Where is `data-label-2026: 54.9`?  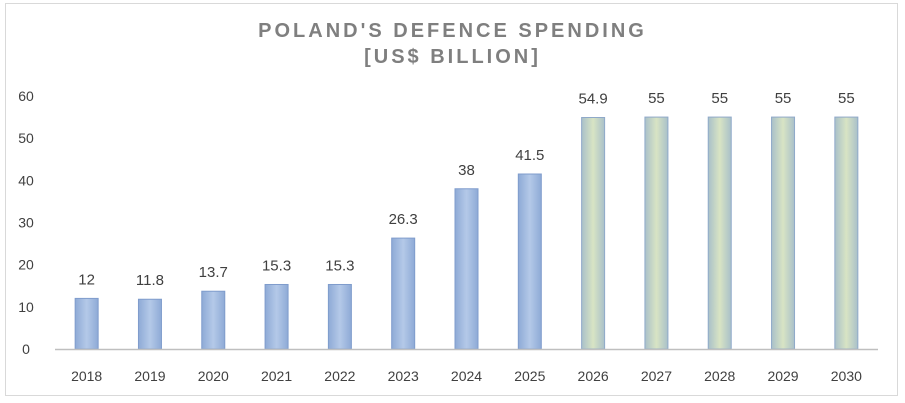 data-label-2026: 54.9 is located at coordinates (593, 99).